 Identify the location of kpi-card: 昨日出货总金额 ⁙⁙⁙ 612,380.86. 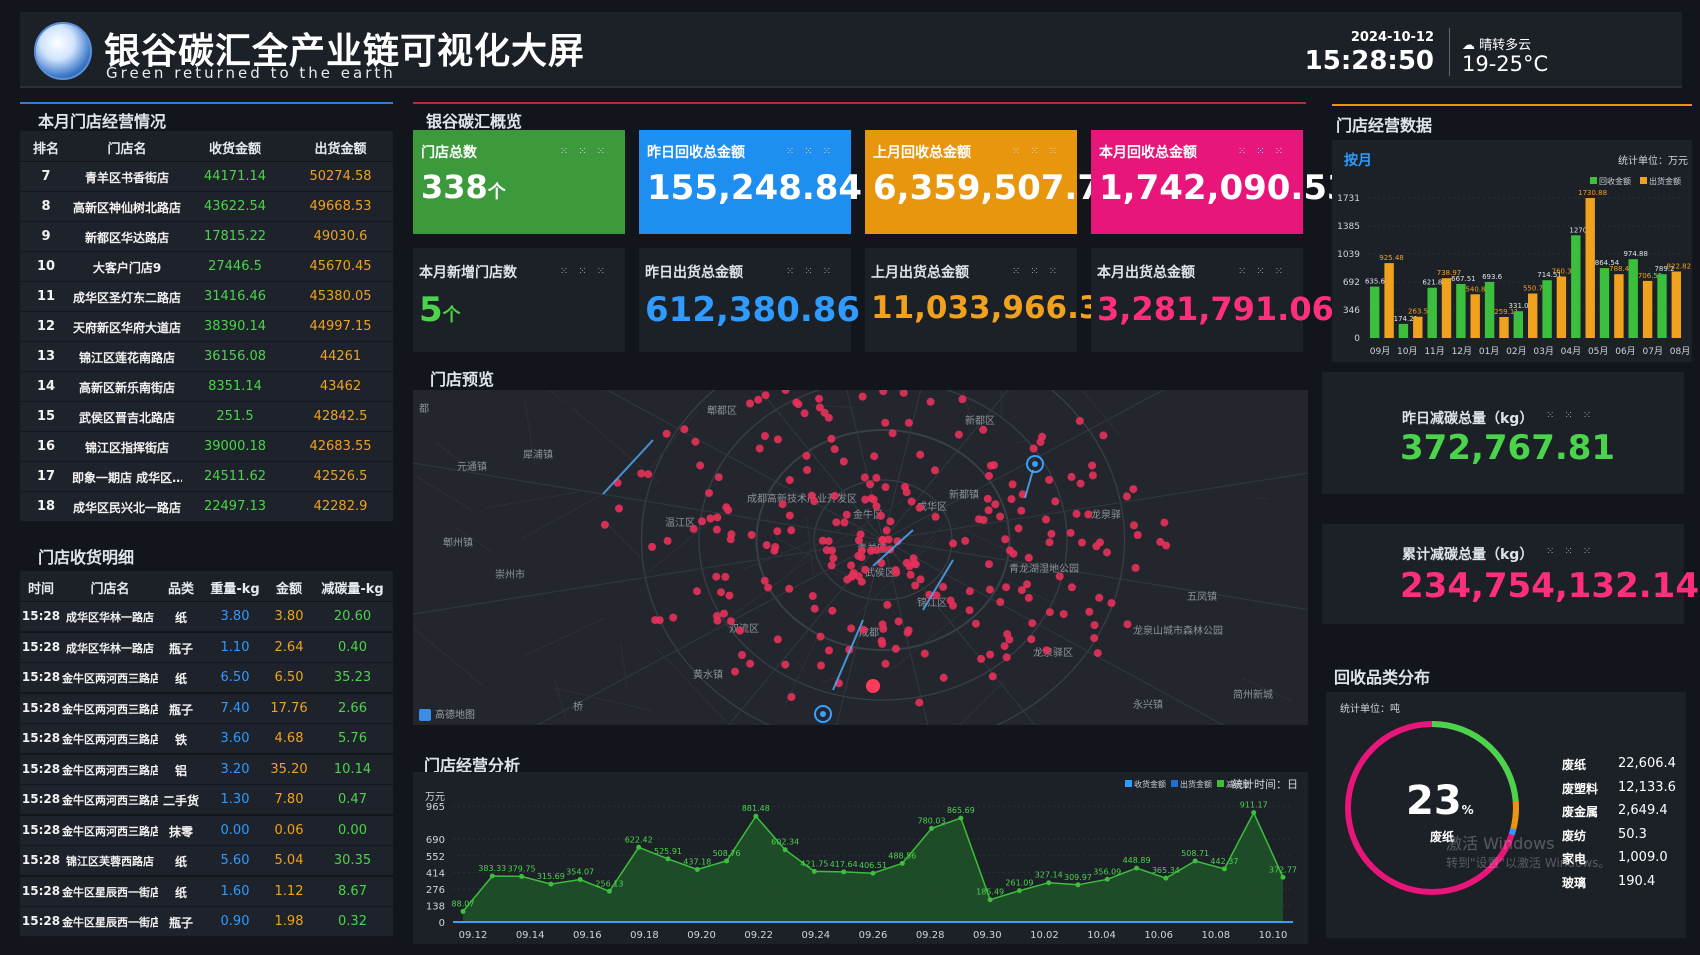
(749, 300).